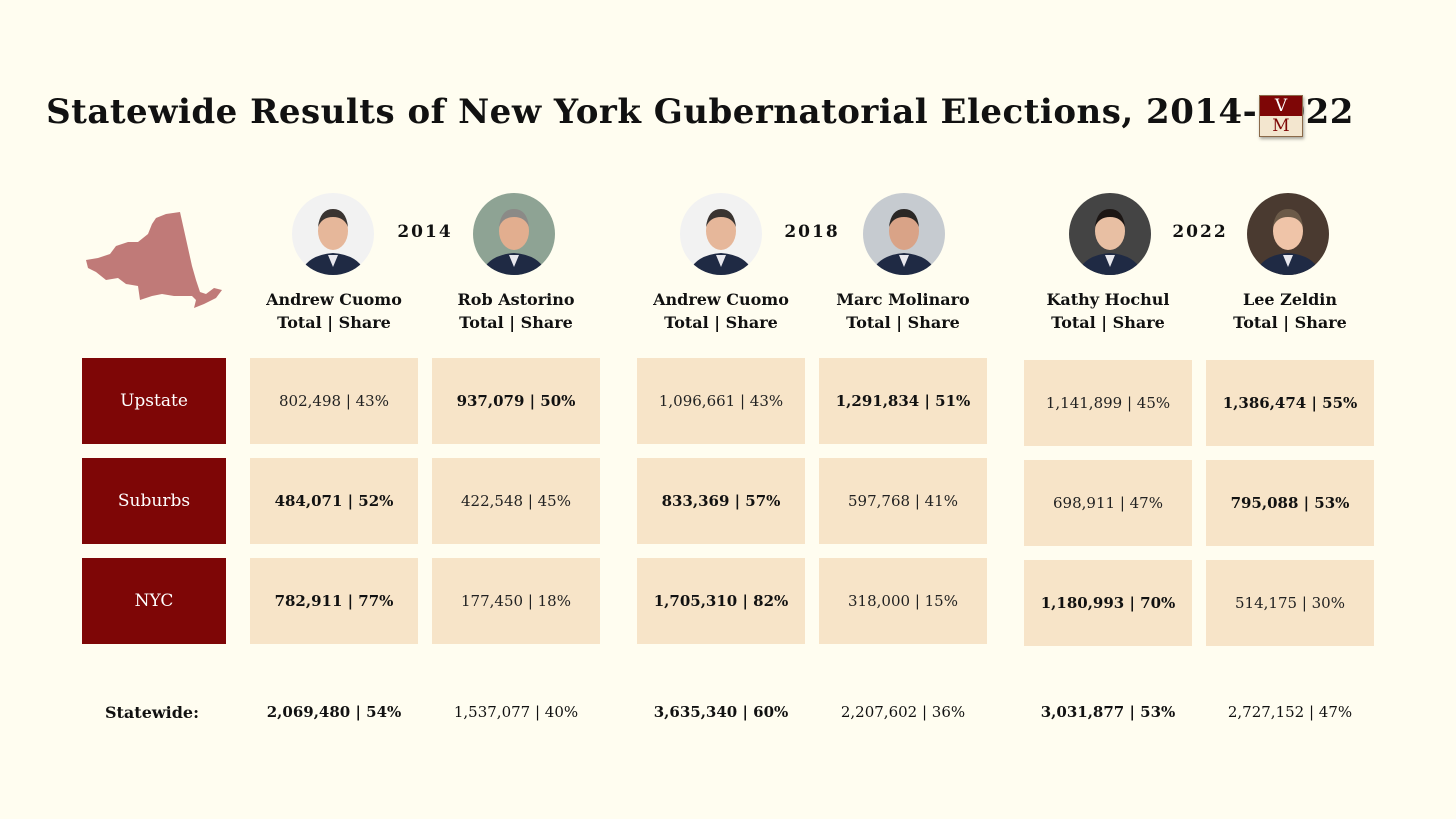 This screenshot has width=1456, height=819. Describe the element at coordinates (903, 311) in the screenshot. I see `candidate-header-marc-molinaro-2018: Marc Molinaro Total | Share` at that location.